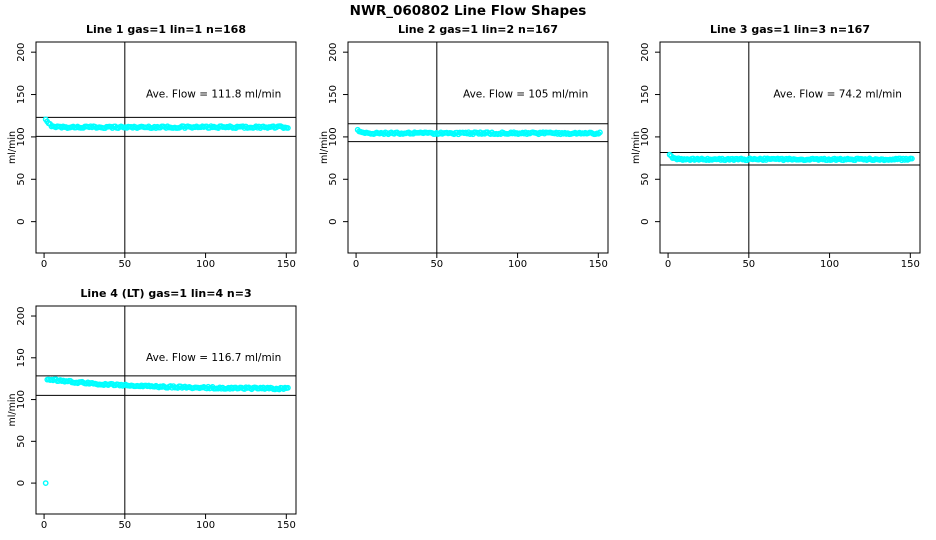 Image resolution: width=936 pixels, height=540 pixels. Describe the element at coordinates (790, 29) in the screenshot. I see `subplot-title: Line 3 gas=1 lin=3 n=167` at that location.